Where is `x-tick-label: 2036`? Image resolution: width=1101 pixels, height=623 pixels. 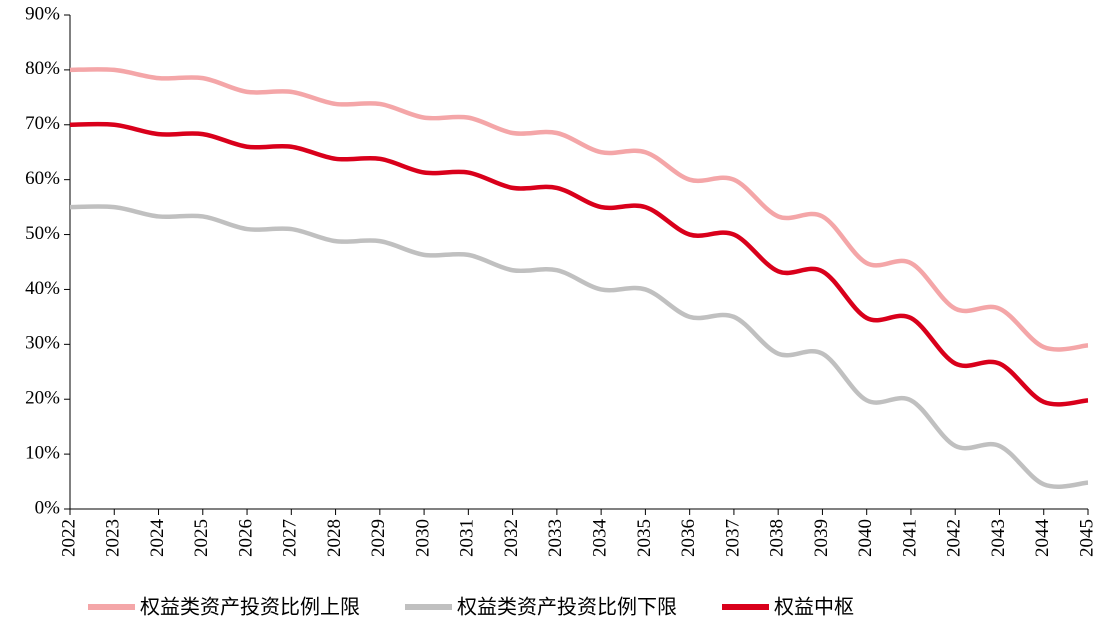
x-tick-label: 2036 is located at coordinates (688, 538).